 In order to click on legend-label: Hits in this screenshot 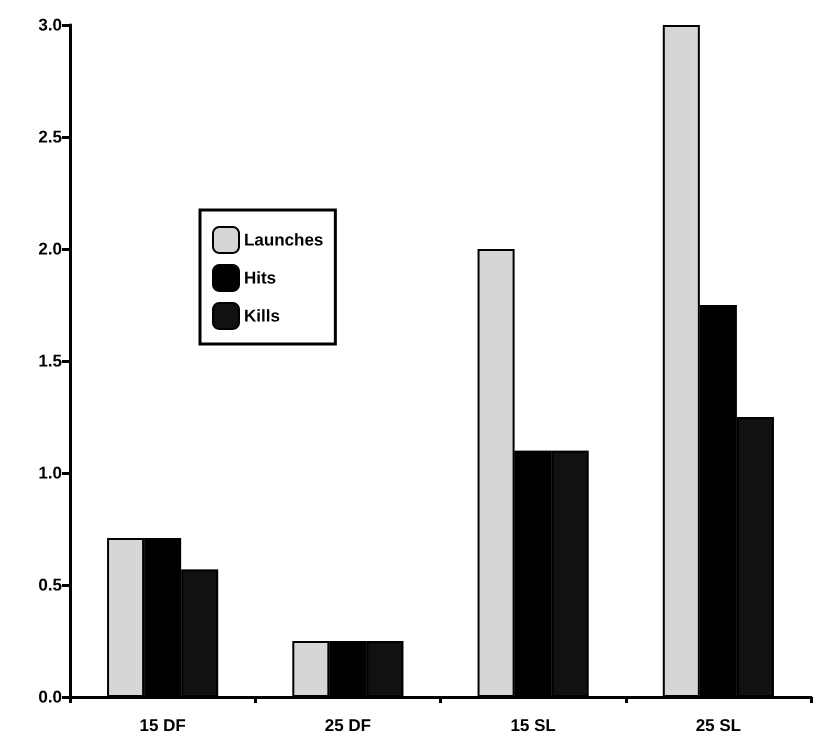, I will do `click(260, 278)`.